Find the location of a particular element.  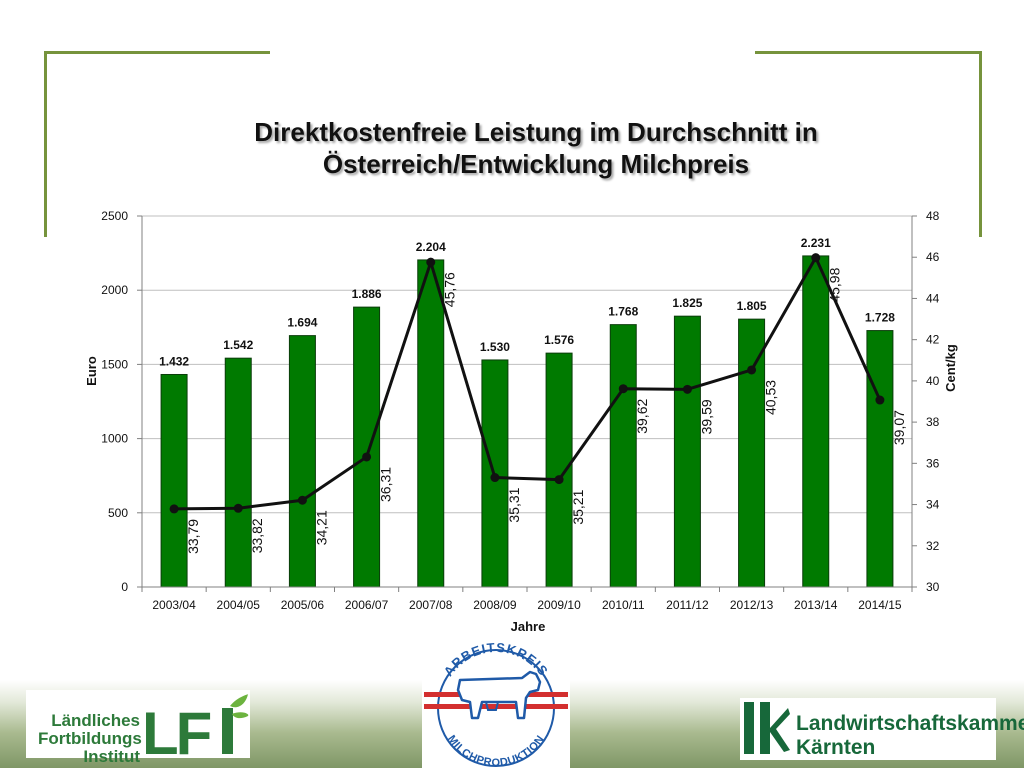

bar-data-label: 1.728 is located at coordinates (880, 318).